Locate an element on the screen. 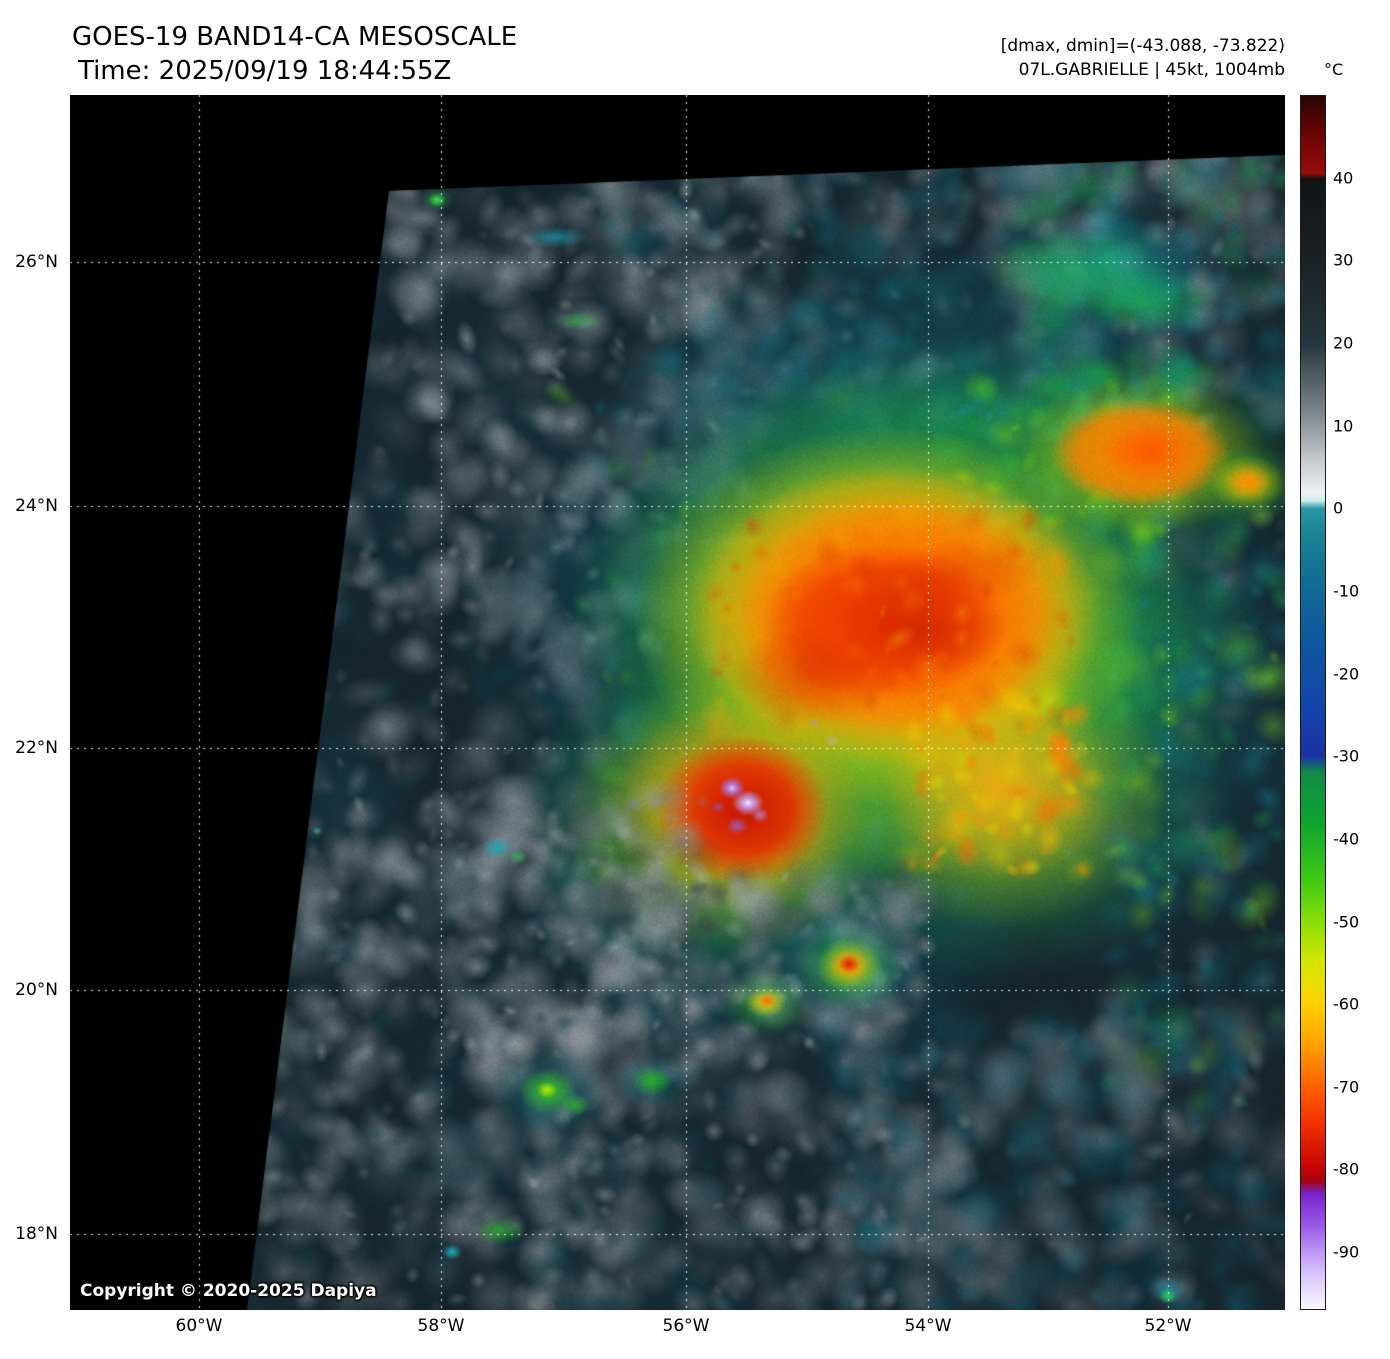 This screenshot has height=1359, width=1390. lon-tick-label: 54°W is located at coordinates (928, 1326).